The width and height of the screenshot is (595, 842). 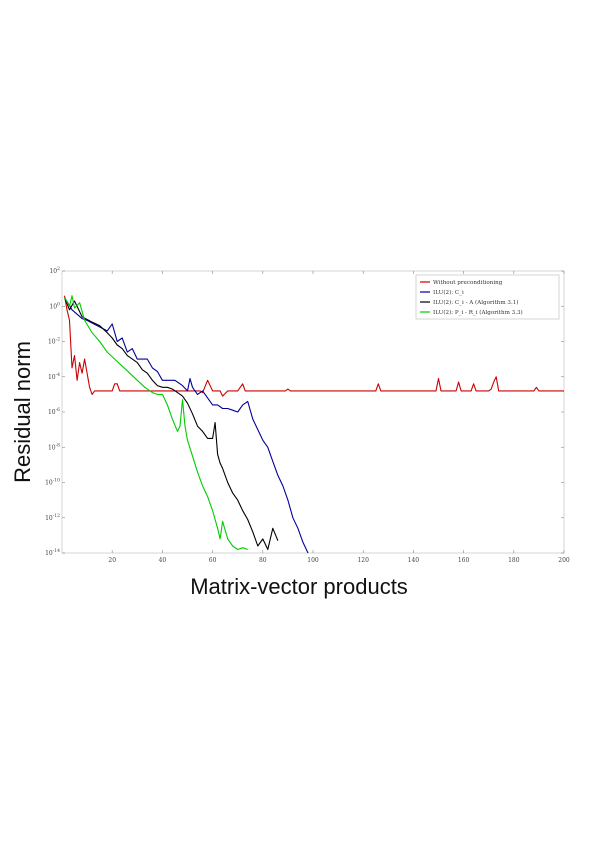 What do you see at coordinates (54, 341) in the screenshot?
I see `y-tick-label: 10⁻²` at bounding box center [54, 341].